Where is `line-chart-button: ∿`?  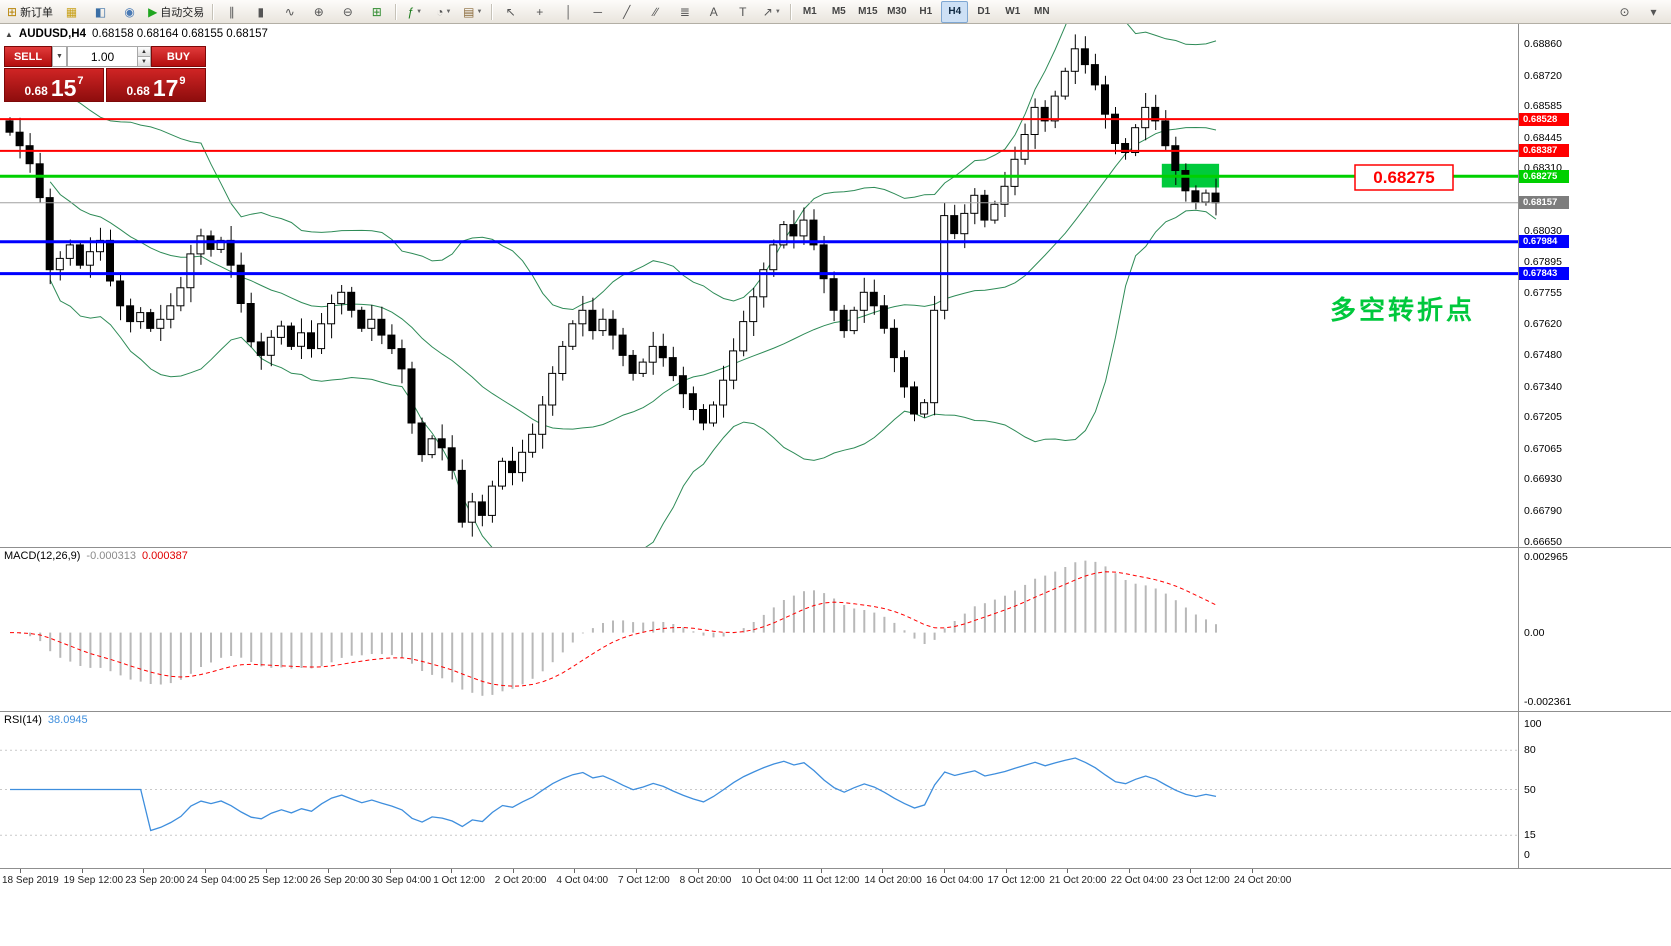 line-chart-button: ∿ is located at coordinates (289, 12).